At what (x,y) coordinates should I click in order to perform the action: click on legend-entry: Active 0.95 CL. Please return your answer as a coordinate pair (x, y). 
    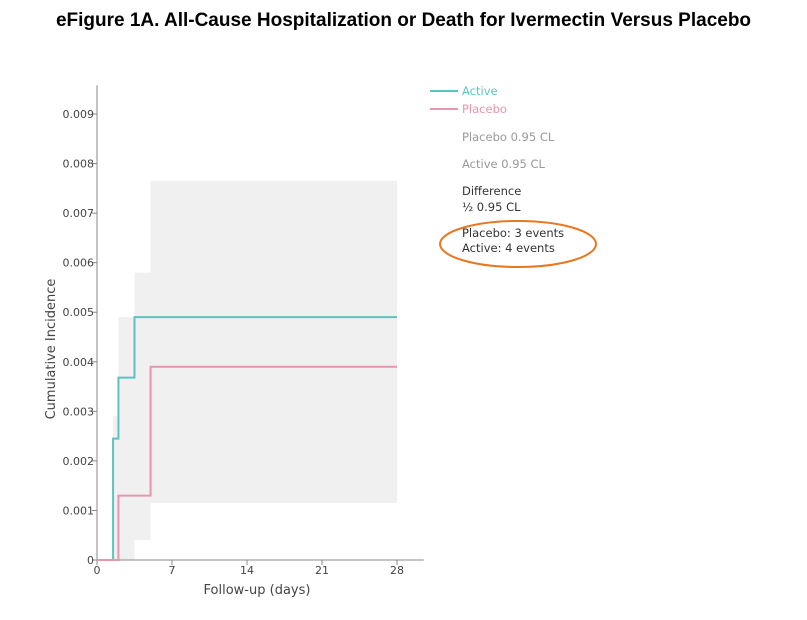
    Looking at the image, I should click on (504, 164).